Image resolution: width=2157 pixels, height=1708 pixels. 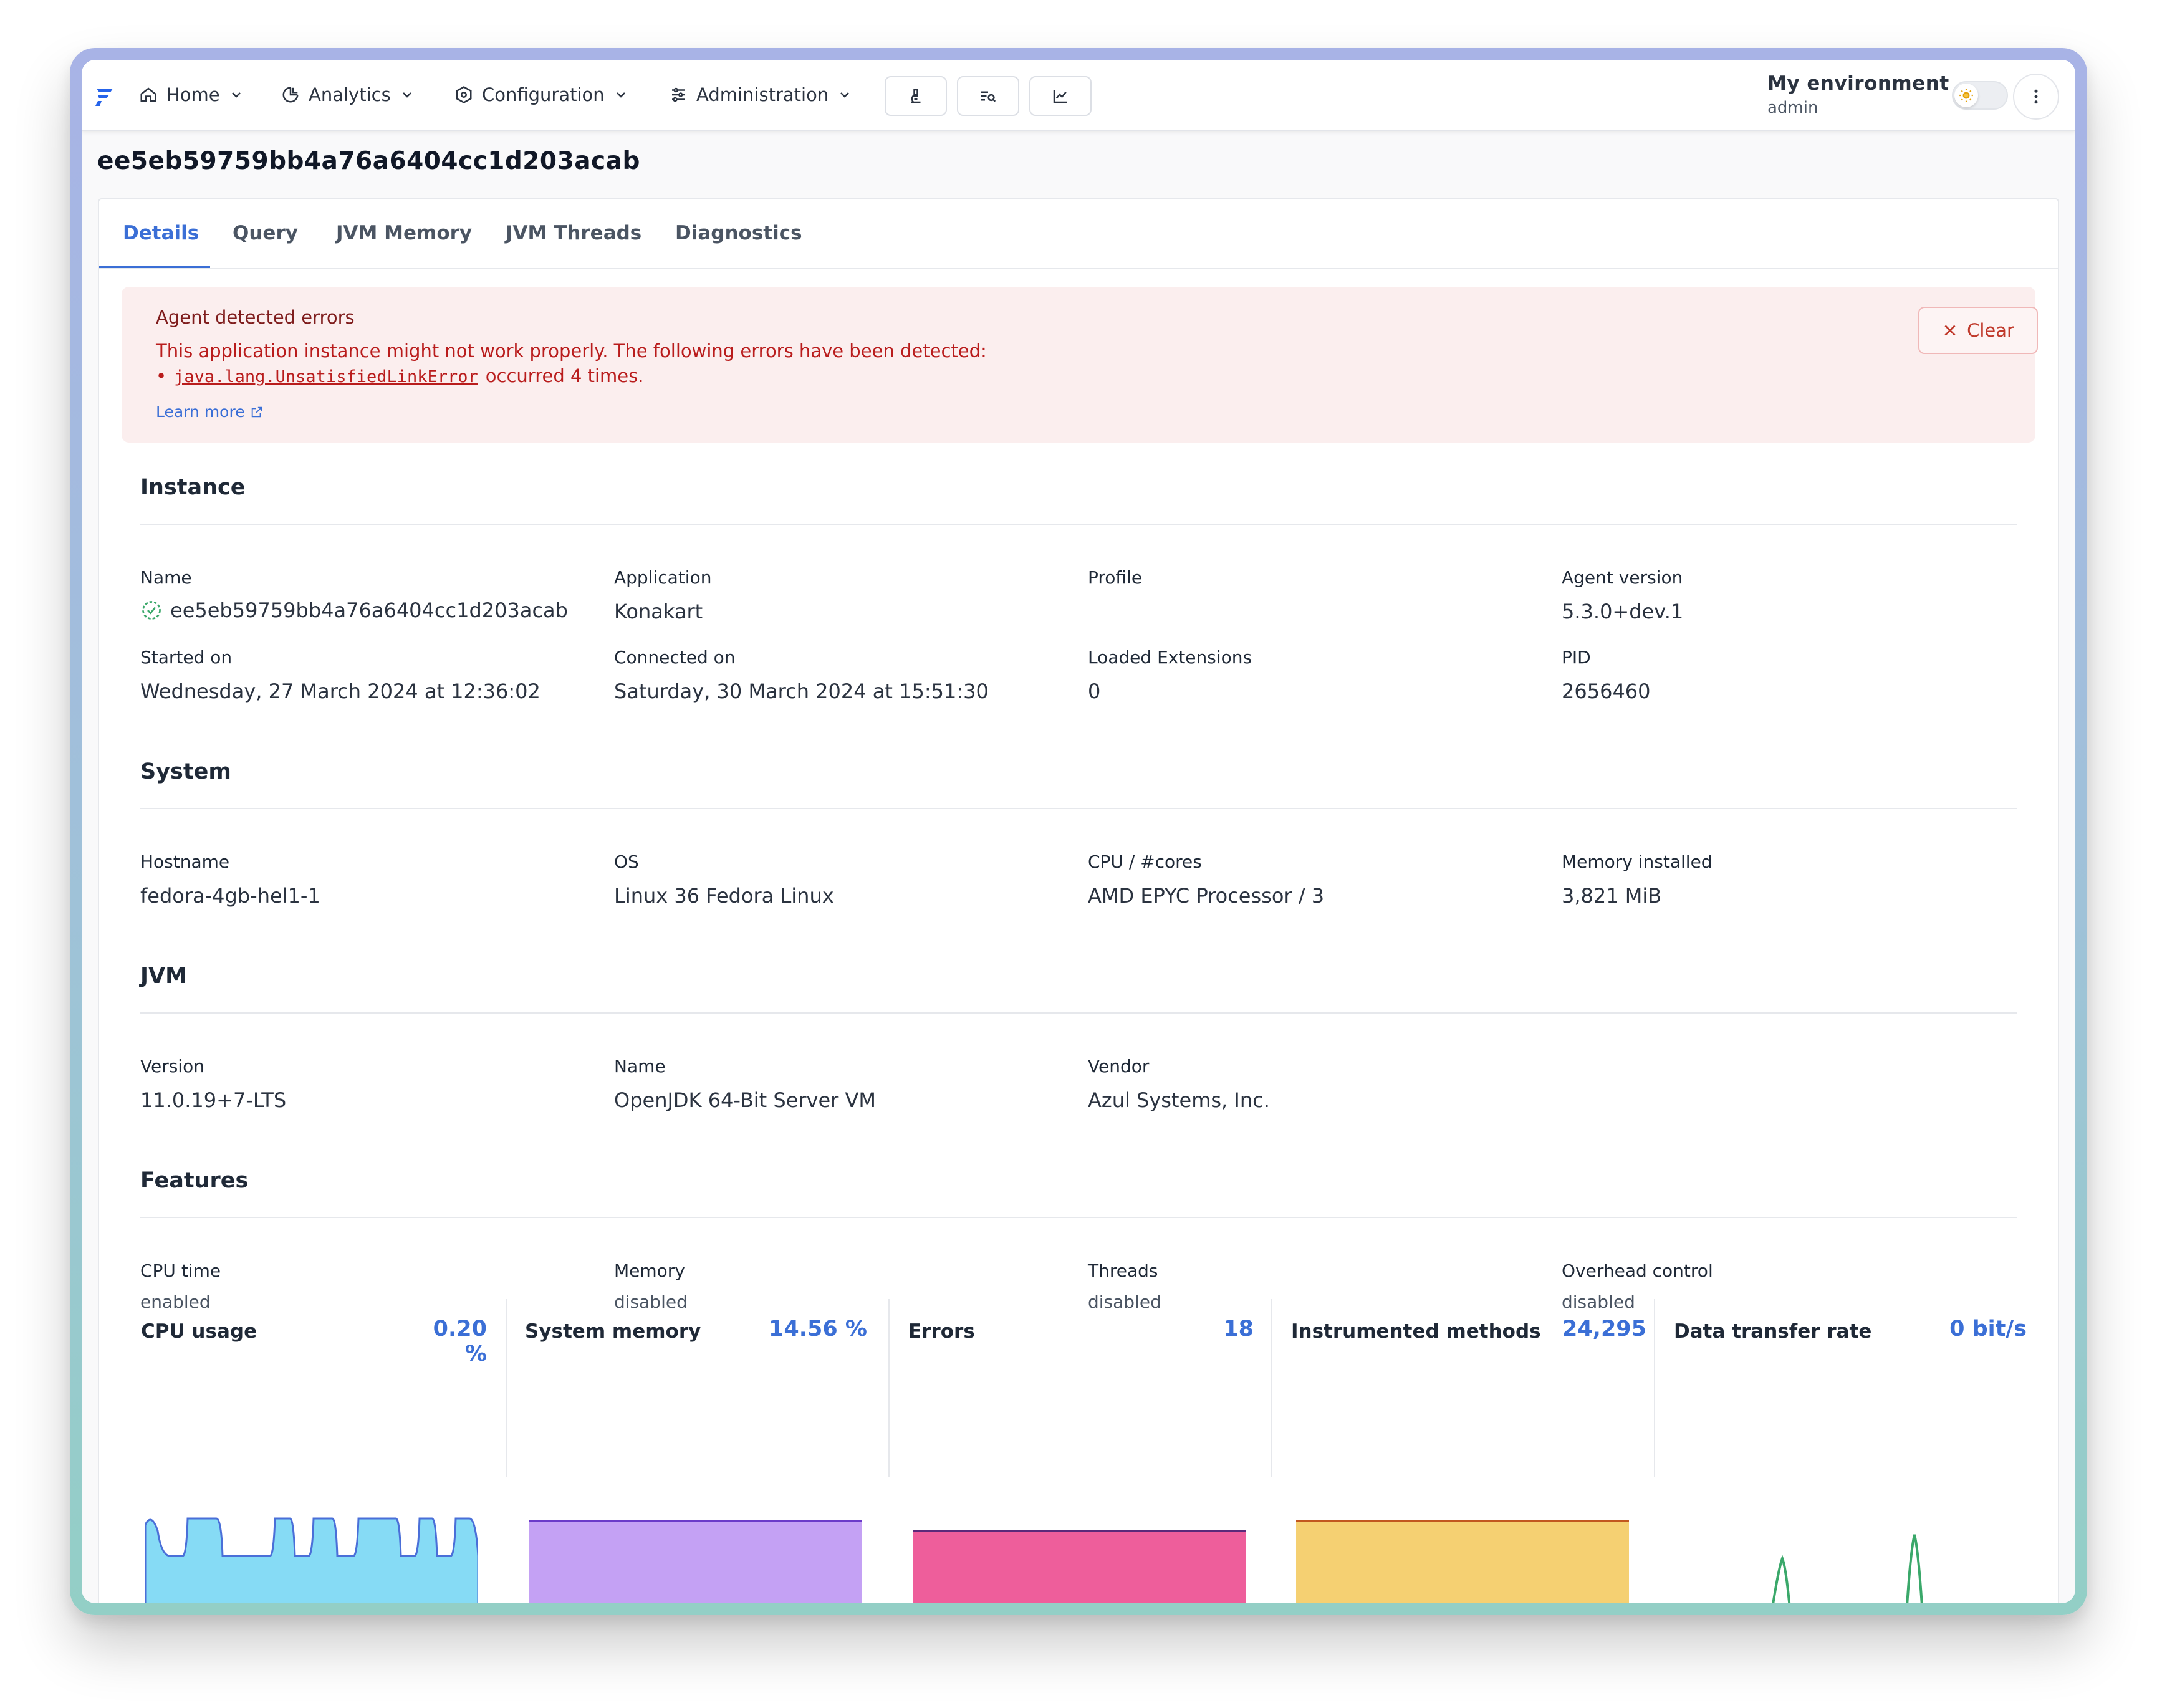 I want to click on agent-version-label: Agent version, so click(x=1622, y=577).